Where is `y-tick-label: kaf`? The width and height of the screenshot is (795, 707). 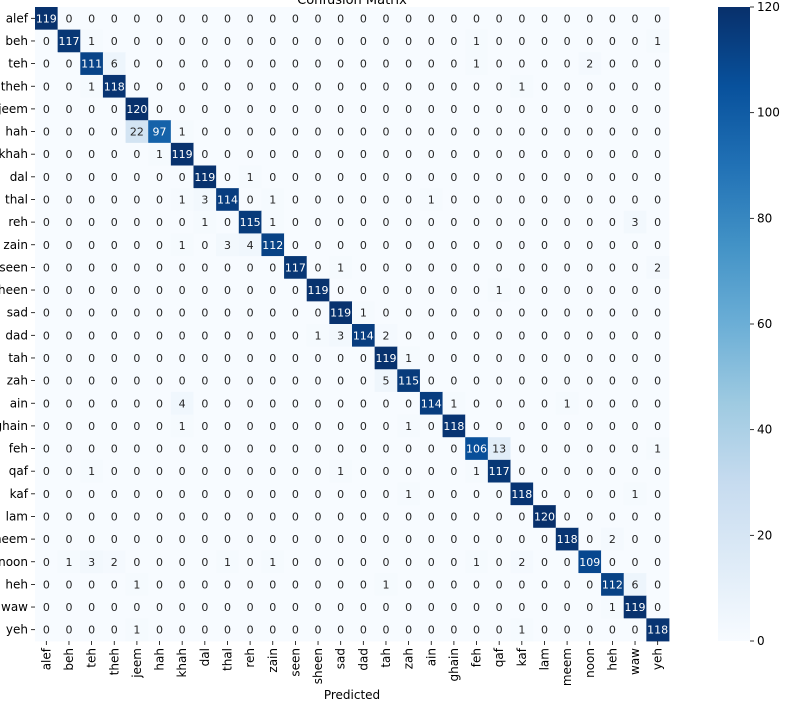 y-tick-label: kaf is located at coordinates (19, 494).